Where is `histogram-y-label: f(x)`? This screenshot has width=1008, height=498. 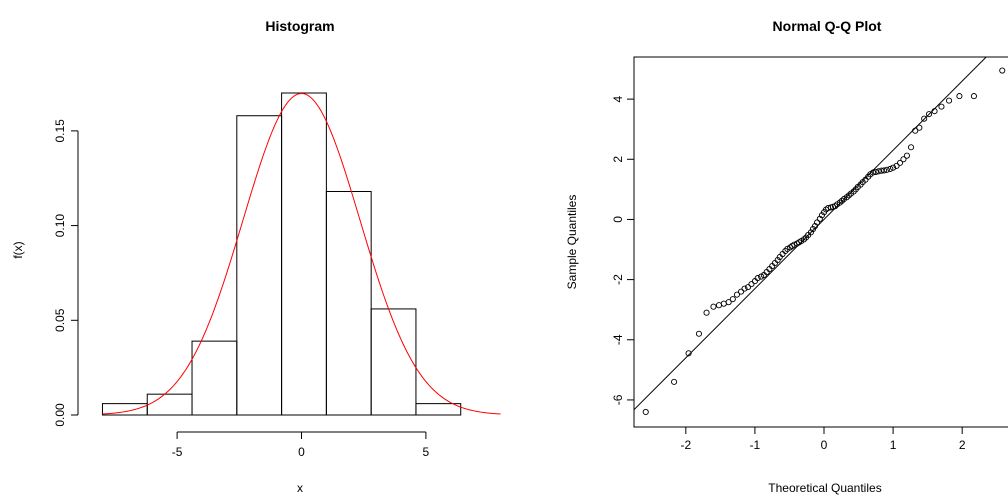
histogram-y-label: f(x) is located at coordinates (18, 249).